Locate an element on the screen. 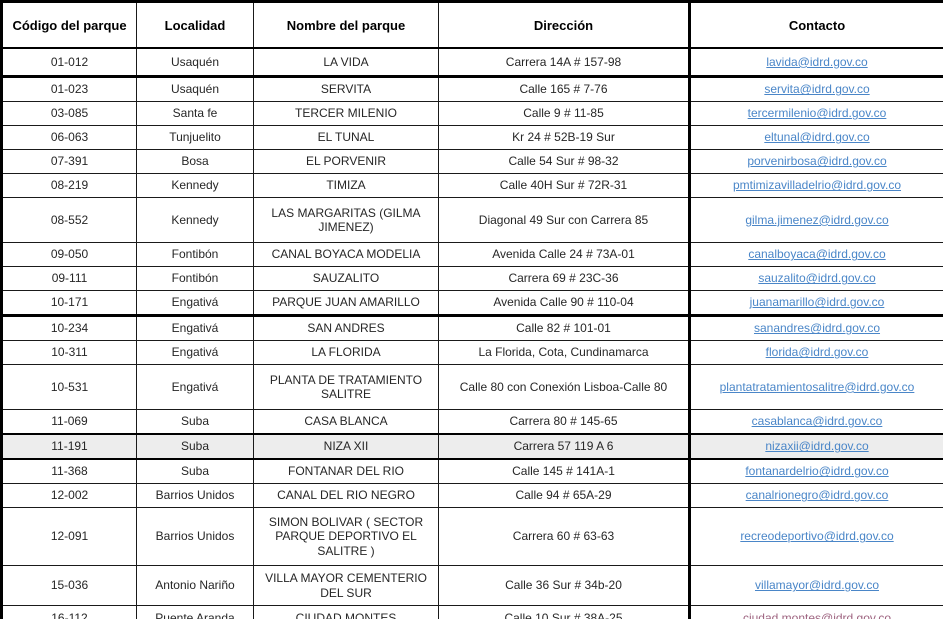  park-code-cell: 16-112 is located at coordinates (69, 612).